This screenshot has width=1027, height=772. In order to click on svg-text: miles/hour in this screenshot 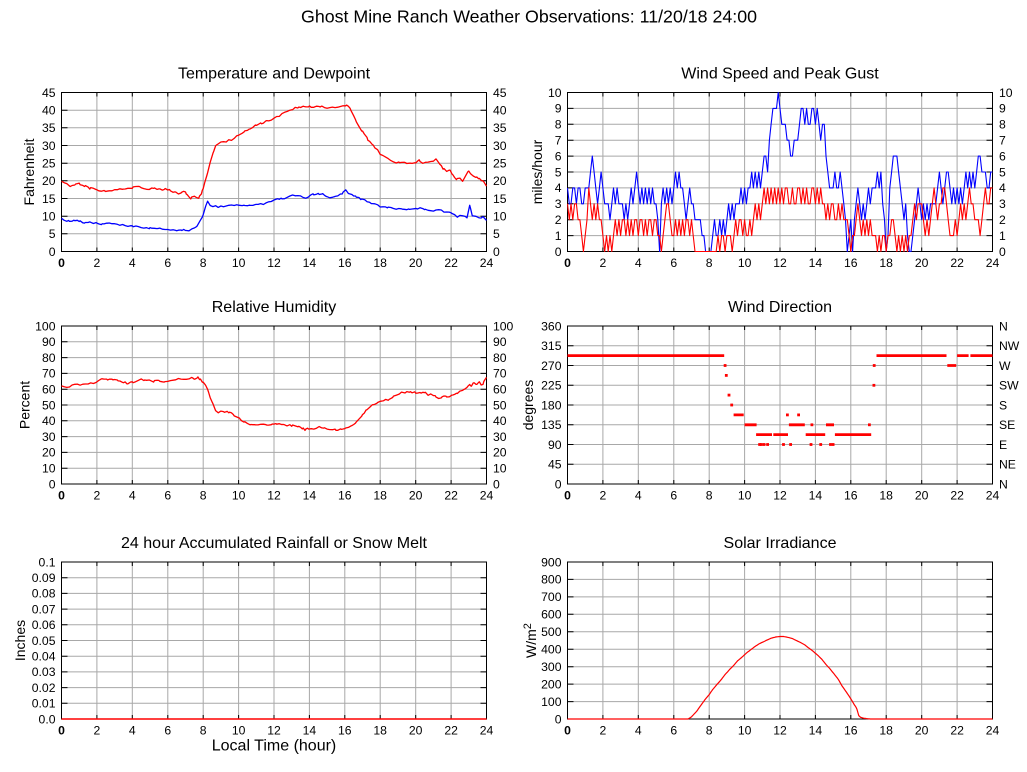, I will do `click(537, 171)`.